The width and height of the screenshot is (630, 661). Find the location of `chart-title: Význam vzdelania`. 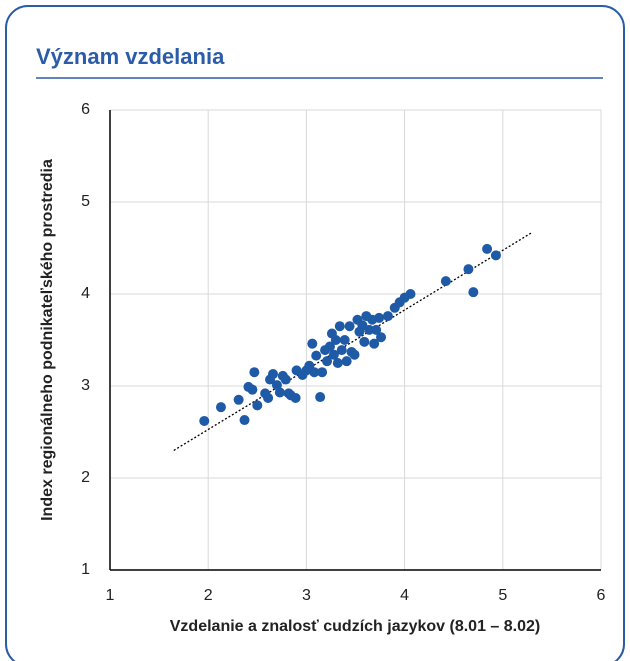

chart-title: Význam vzdelania is located at coordinates (130, 56).